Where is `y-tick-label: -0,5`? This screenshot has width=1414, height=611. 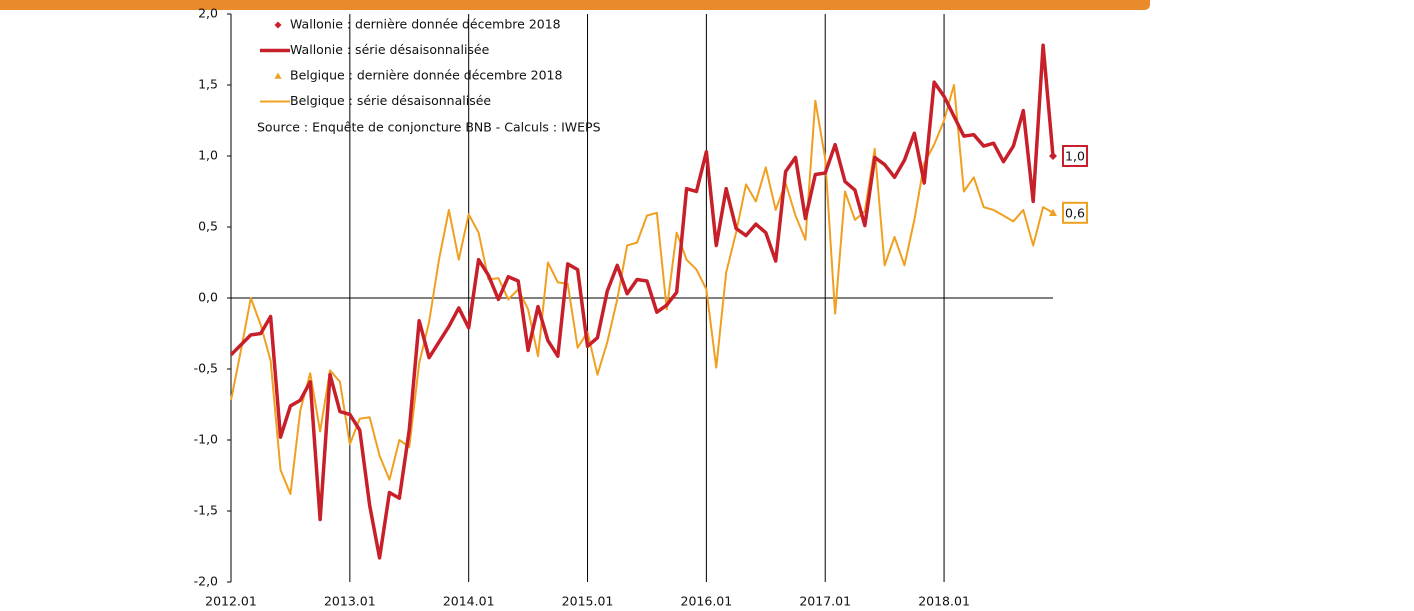
y-tick-label: -0,5 is located at coordinates (206, 368).